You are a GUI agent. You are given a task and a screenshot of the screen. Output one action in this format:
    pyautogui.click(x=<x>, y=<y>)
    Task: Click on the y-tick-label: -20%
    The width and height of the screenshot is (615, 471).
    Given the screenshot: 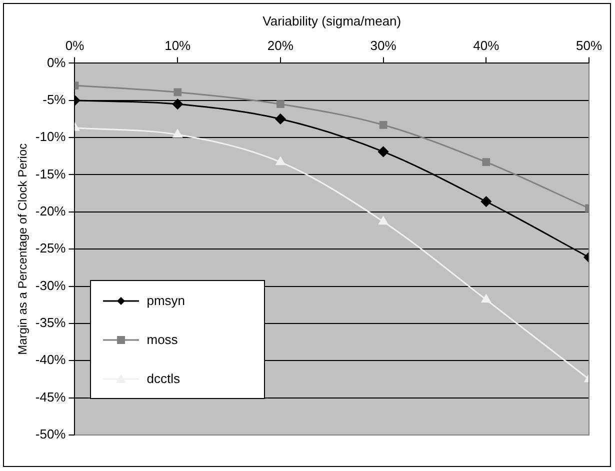 What is the action you would take?
    pyautogui.click(x=50, y=211)
    